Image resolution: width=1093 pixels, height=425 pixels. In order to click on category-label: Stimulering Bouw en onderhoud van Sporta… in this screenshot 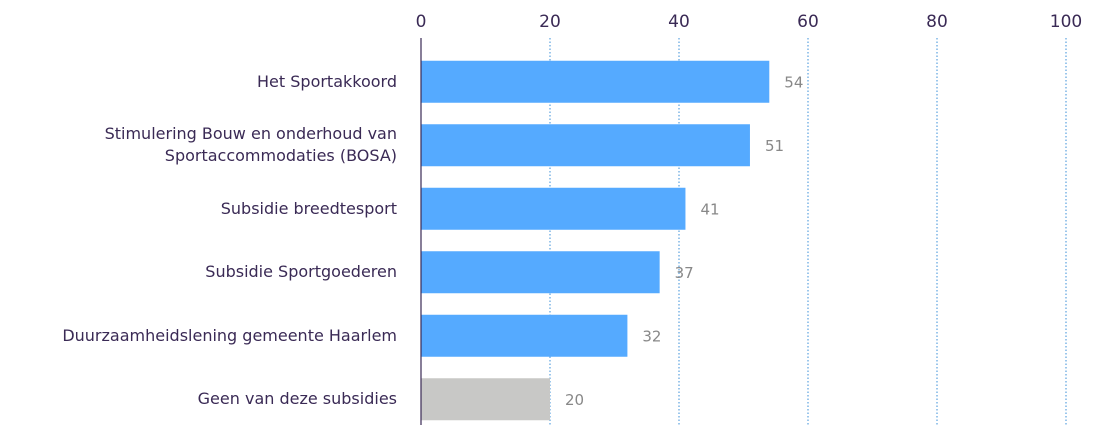, I will do `click(250, 145)`.